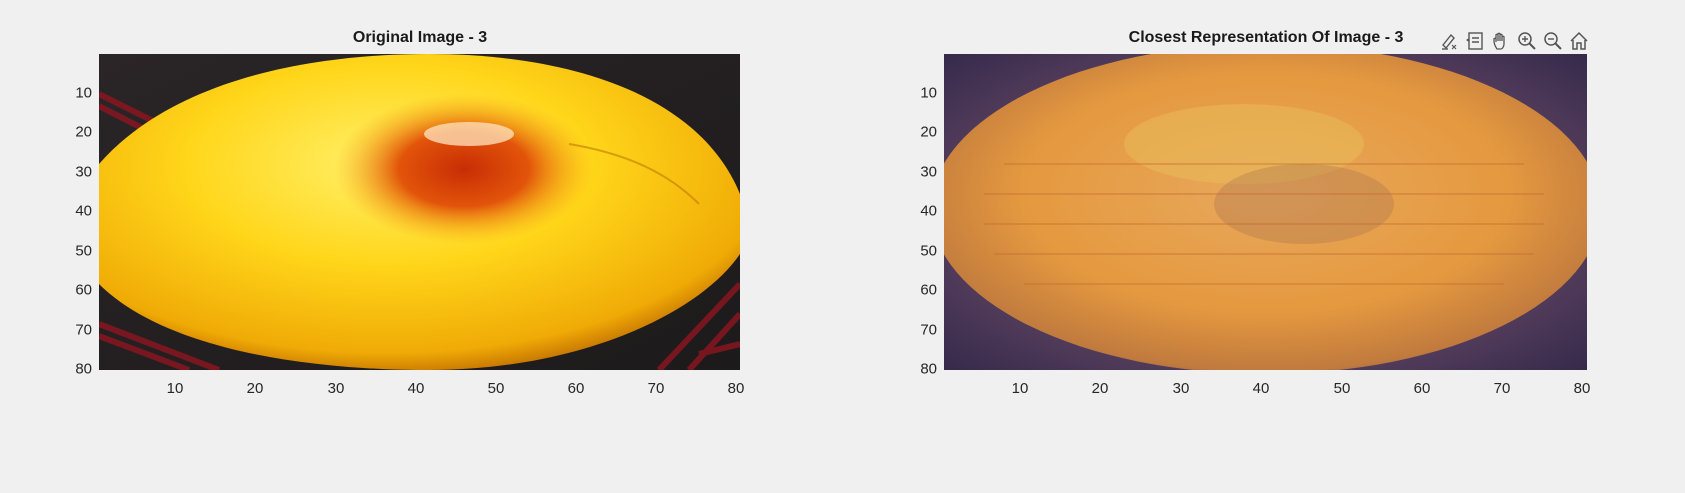  I want to click on right-ytick: 40, so click(928, 211).